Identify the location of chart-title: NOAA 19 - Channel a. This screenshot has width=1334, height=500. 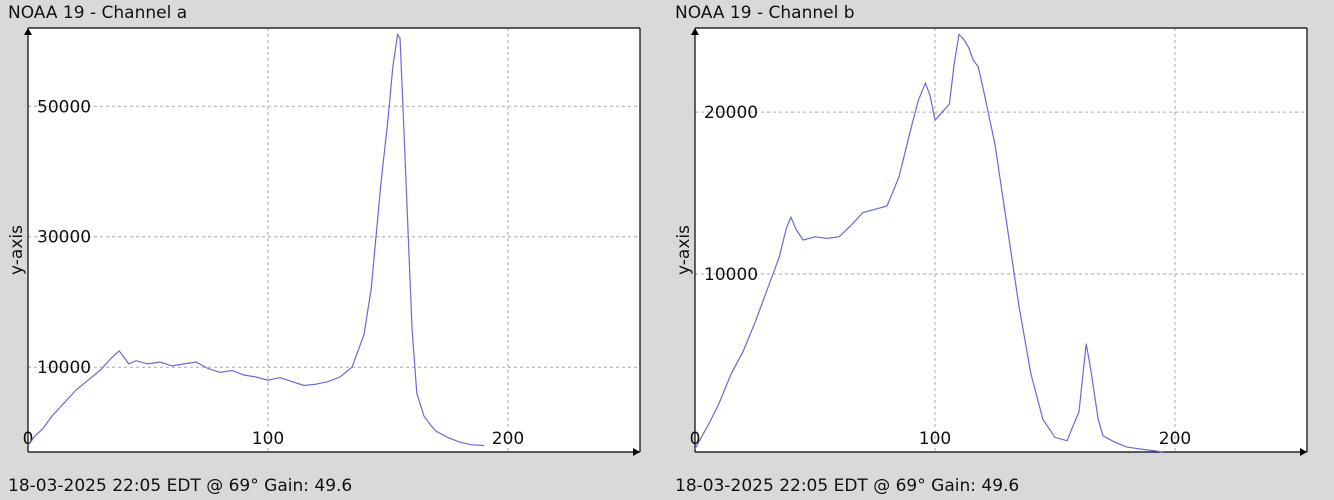
(98, 13).